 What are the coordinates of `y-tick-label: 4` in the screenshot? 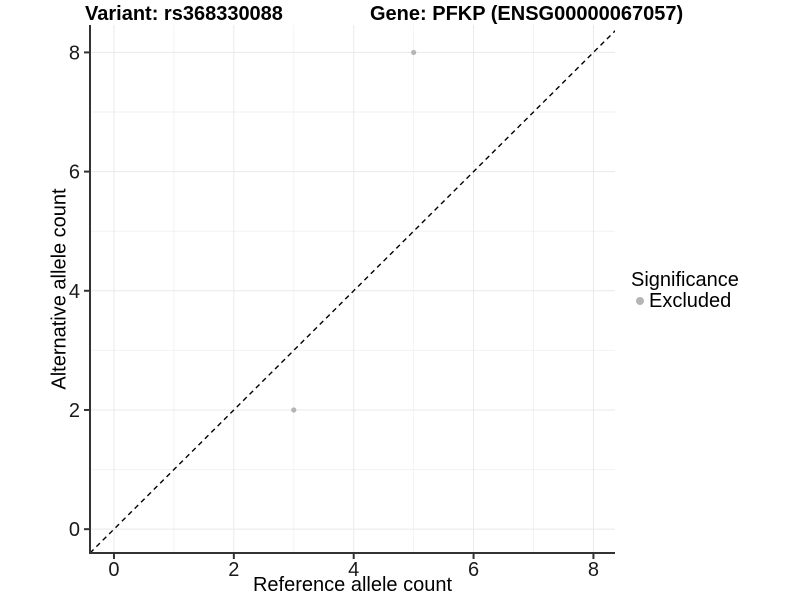 It's located at (74, 292).